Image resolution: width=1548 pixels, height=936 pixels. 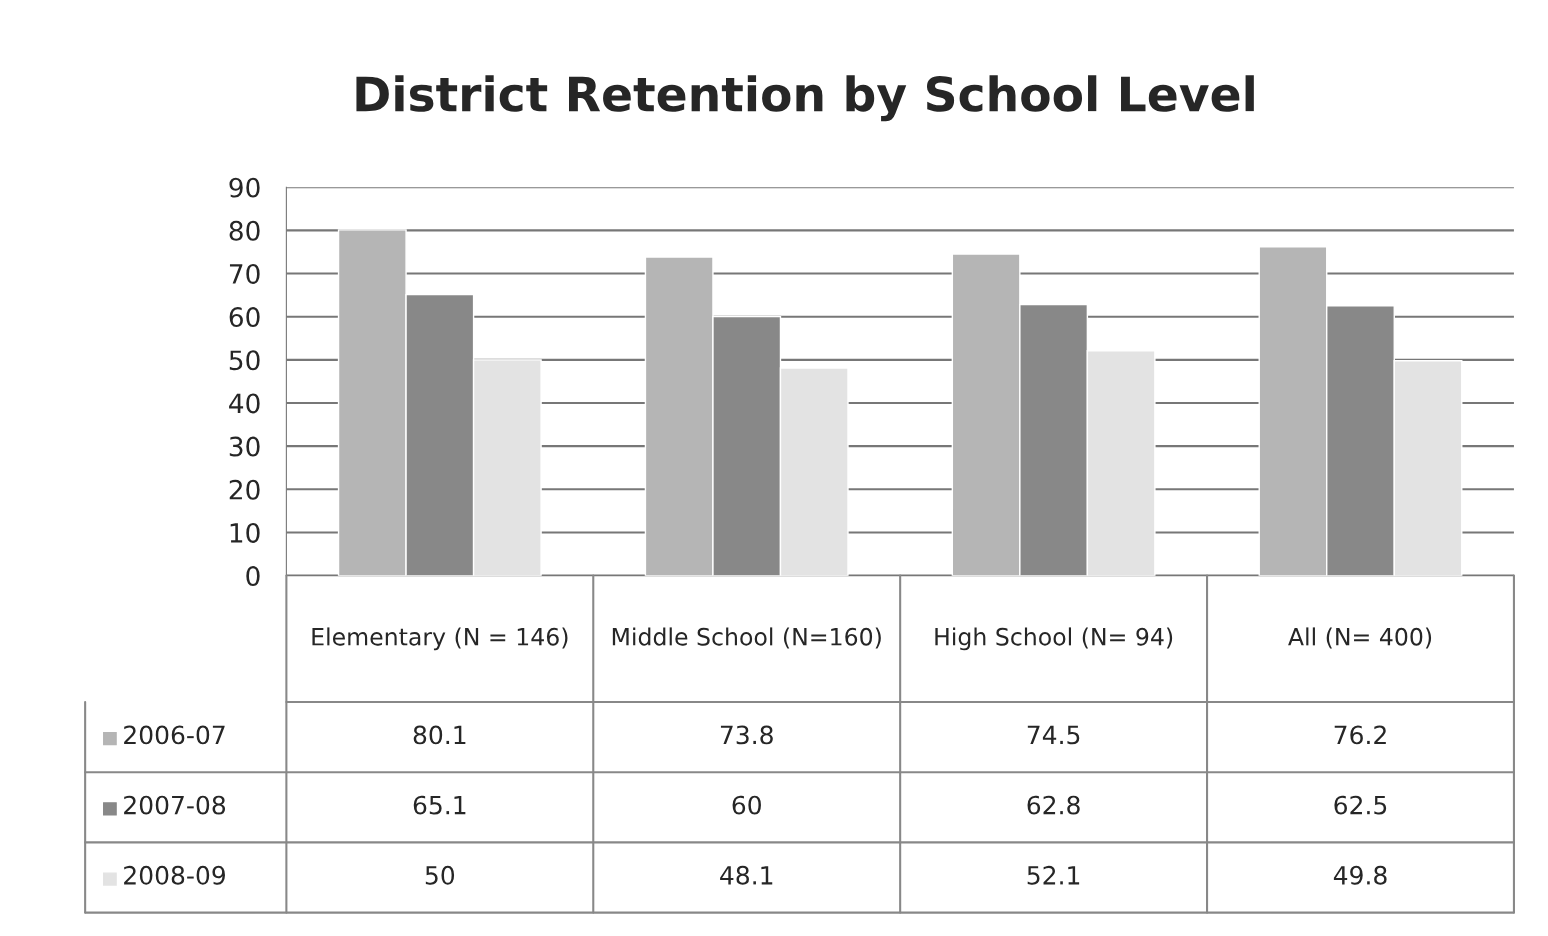 What do you see at coordinates (1360, 875) in the screenshot?
I see `data-label: 49.8` at bounding box center [1360, 875].